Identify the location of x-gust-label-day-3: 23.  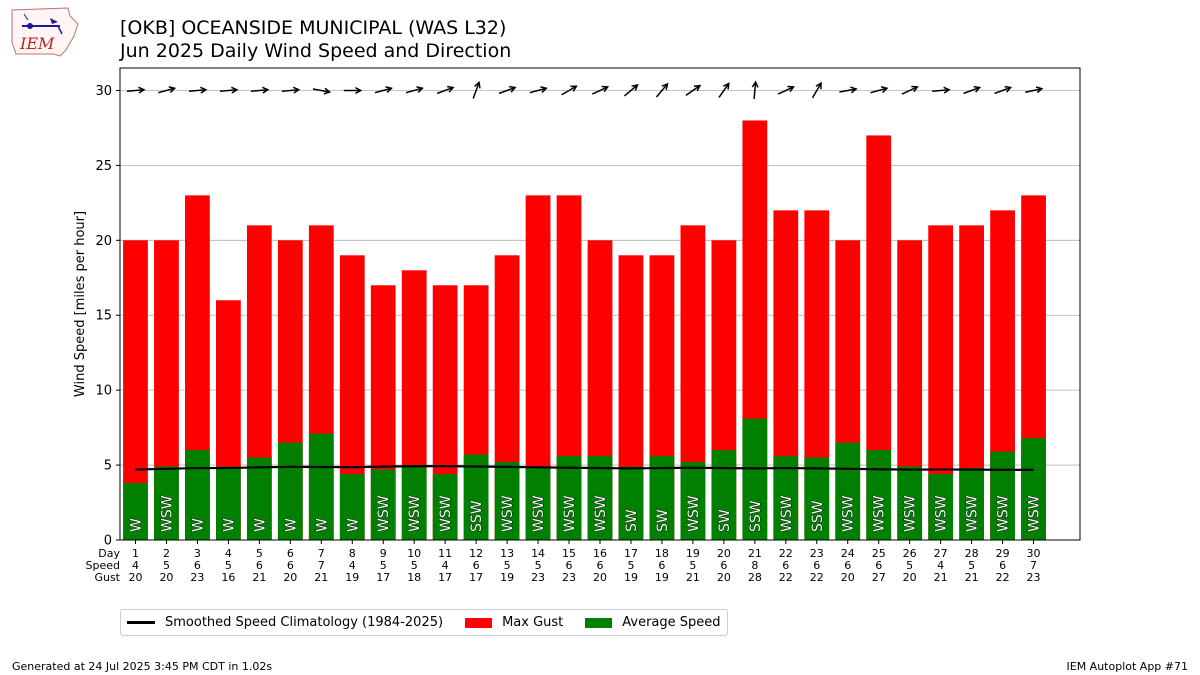
(197, 577).